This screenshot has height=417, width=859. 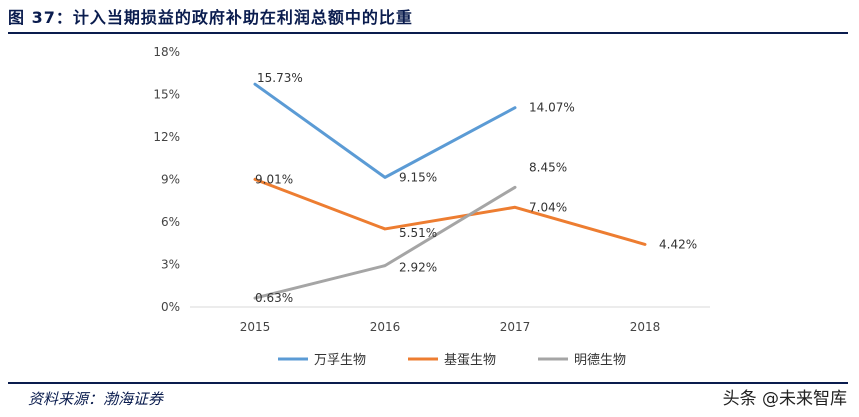 I want to click on title-rule, so click(x=428, y=33).